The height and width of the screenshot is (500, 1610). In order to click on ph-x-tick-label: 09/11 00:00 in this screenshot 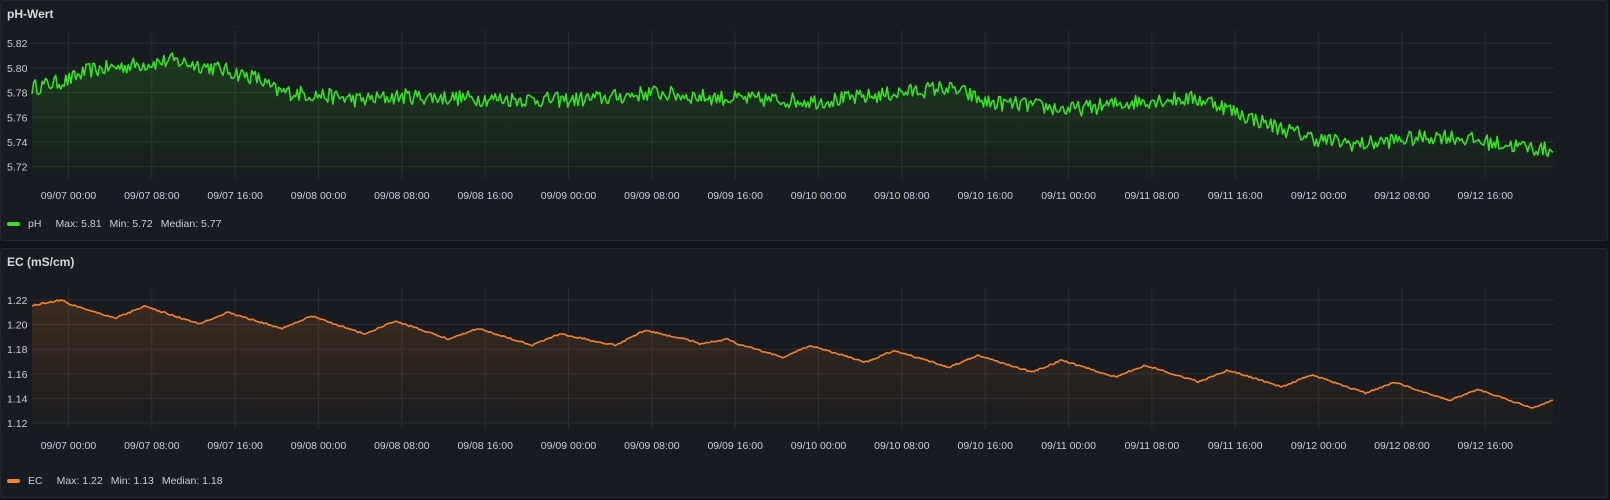, I will do `click(1068, 196)`.